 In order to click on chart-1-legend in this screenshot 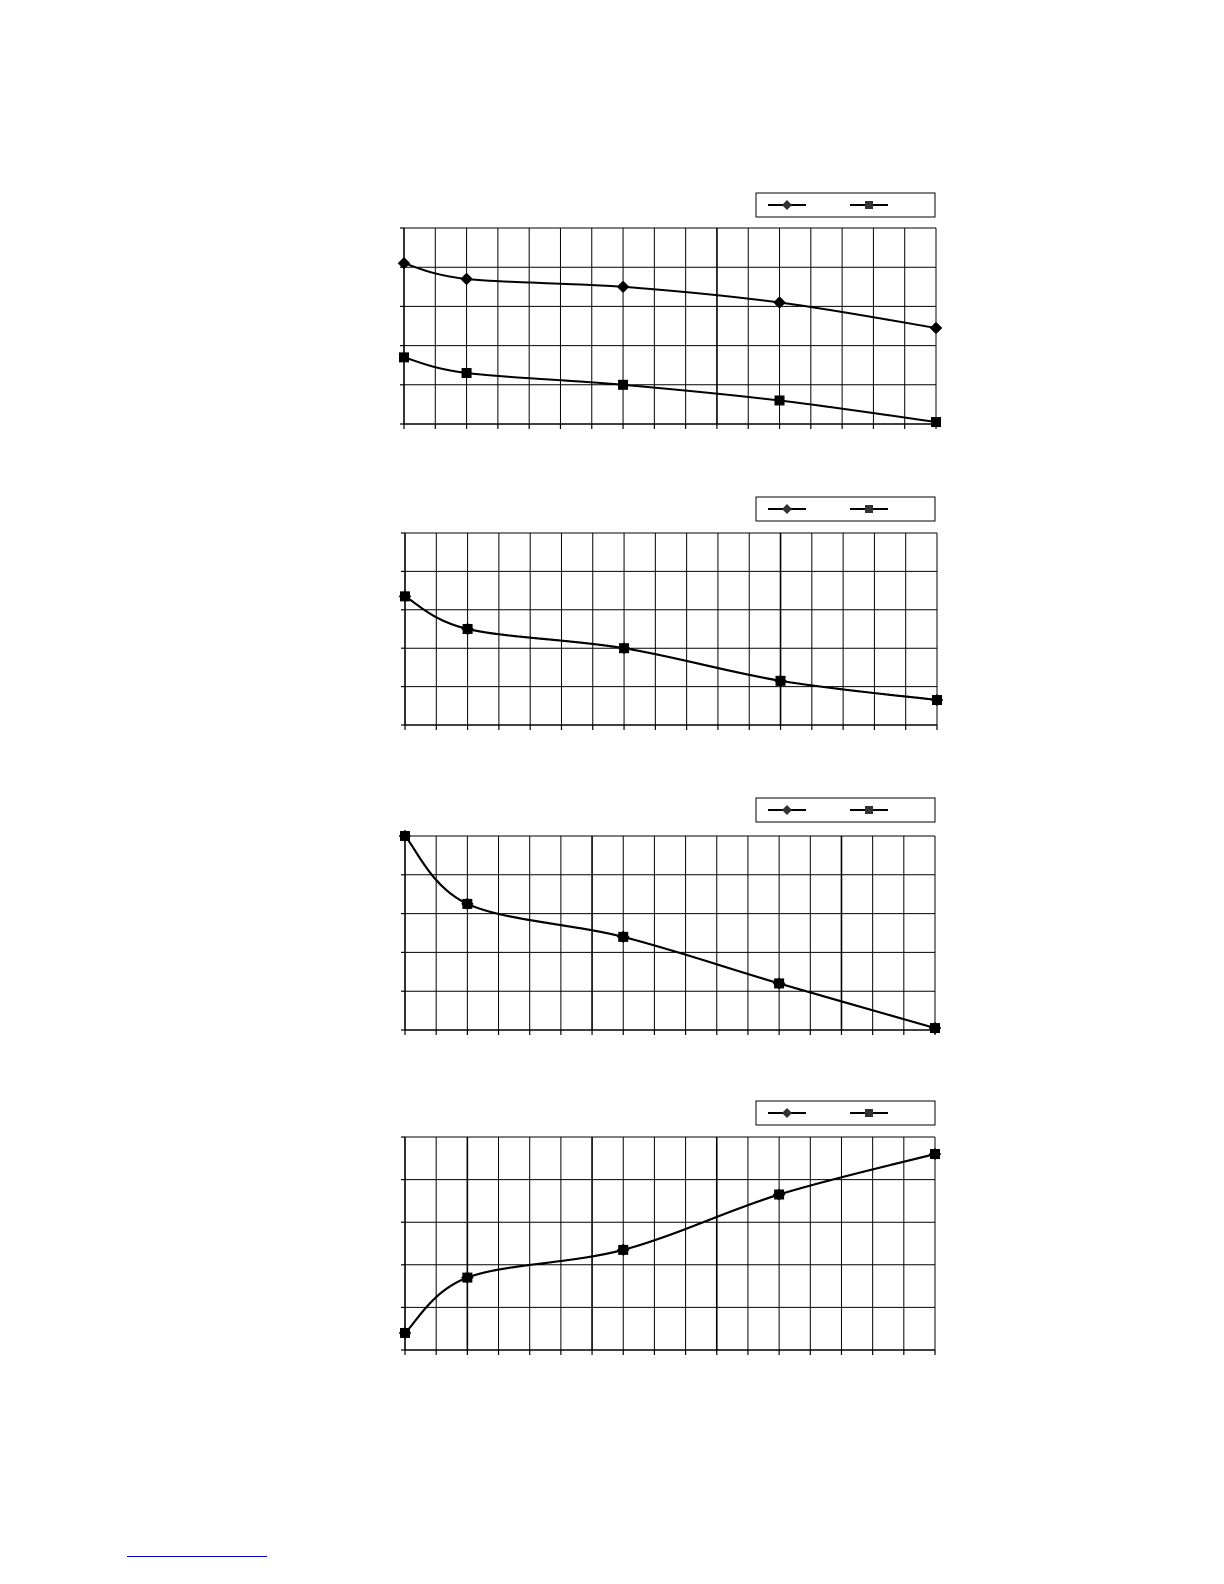, I will do `click(845, 205)`.